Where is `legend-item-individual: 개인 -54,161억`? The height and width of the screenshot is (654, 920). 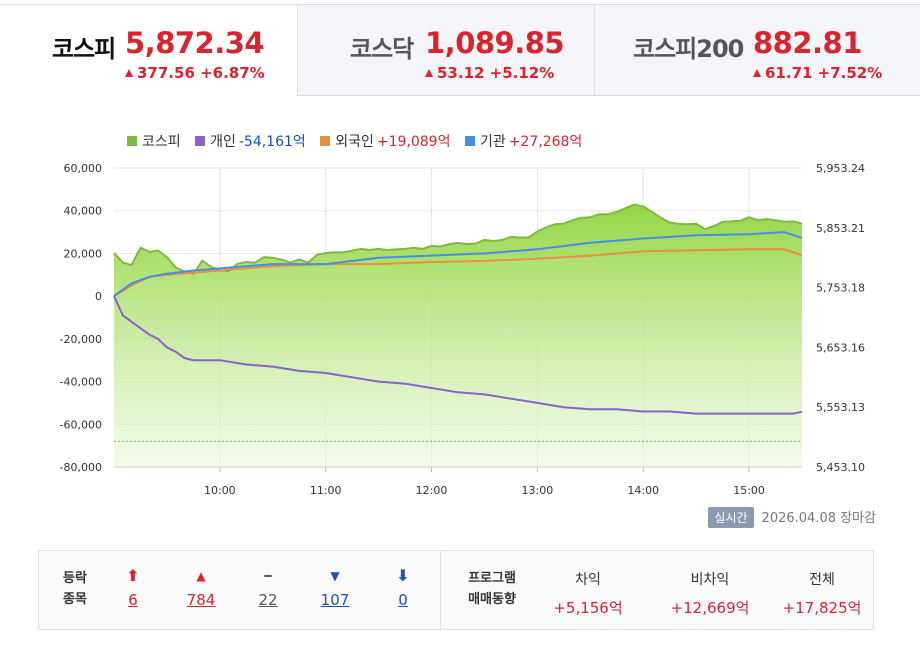
legend-item-individual: 개인 -54,161억 is located at coordinates (250, 141).